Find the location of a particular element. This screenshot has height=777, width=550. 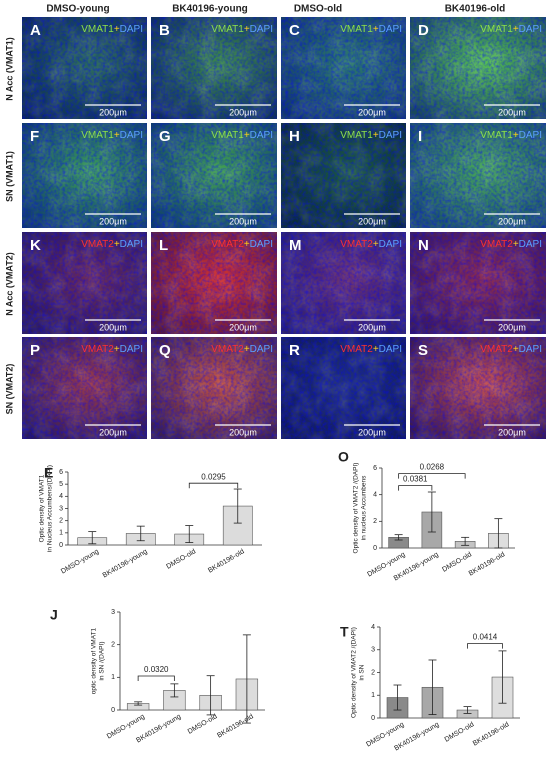

row-label: N Acc (VMAT1) is located at coordinates (9, 69).